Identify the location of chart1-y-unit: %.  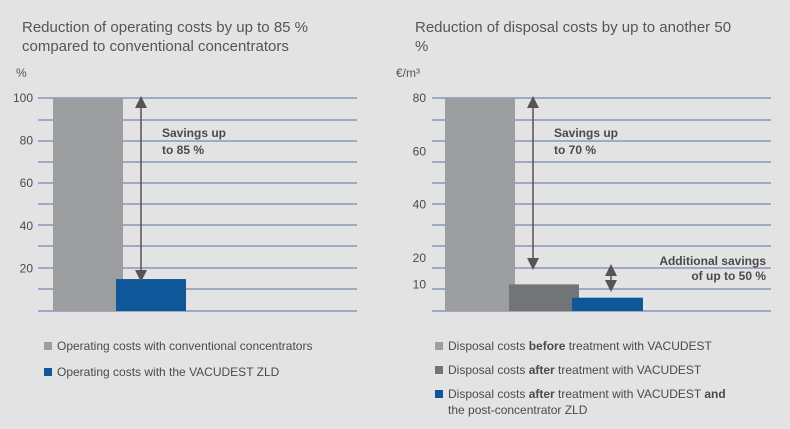
(21, 73).